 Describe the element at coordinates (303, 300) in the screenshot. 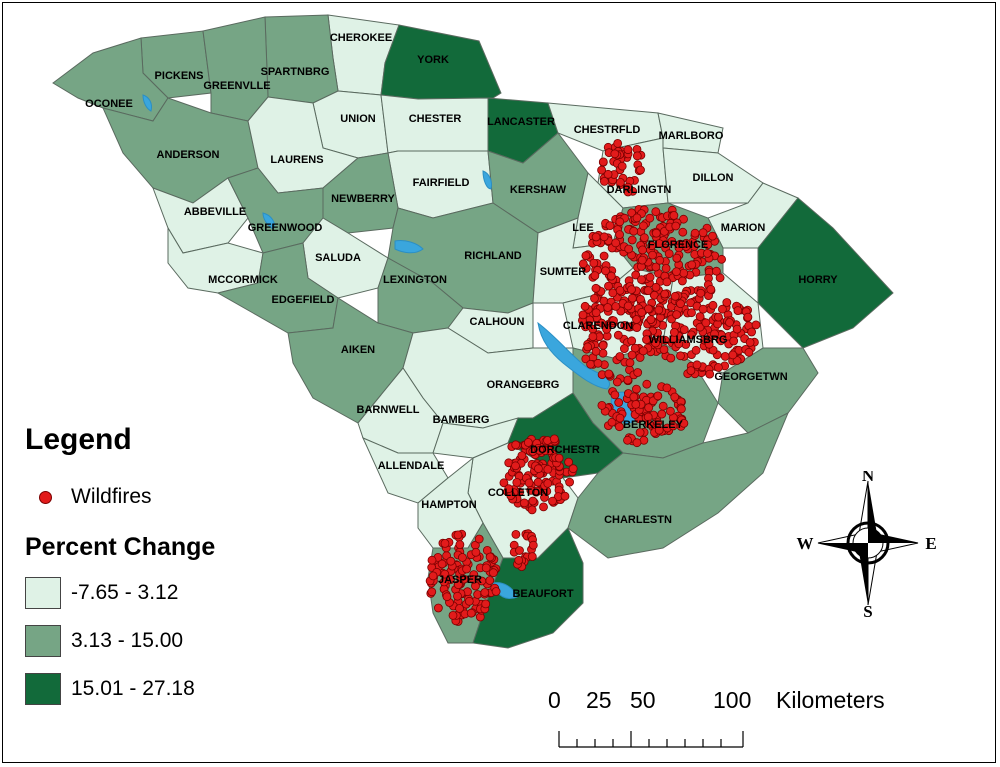

I see `county-label: EDGEFIELD` at that location.